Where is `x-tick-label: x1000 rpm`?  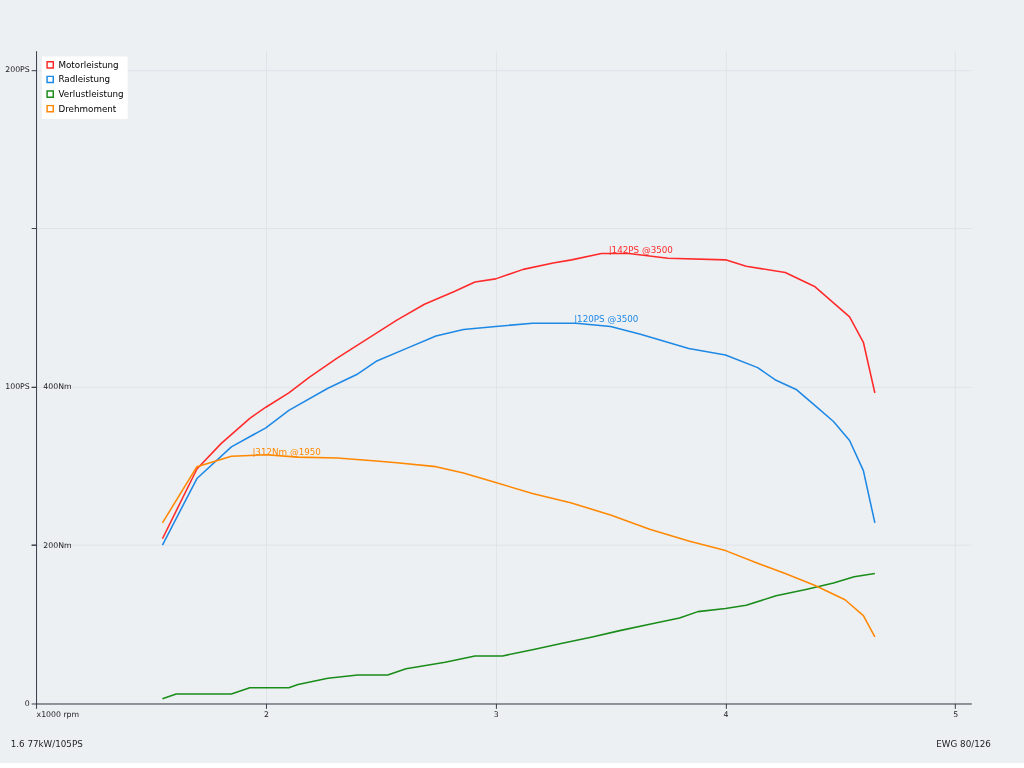
x-tick-label: x1000 rpm is located at coordinates (58, 714).